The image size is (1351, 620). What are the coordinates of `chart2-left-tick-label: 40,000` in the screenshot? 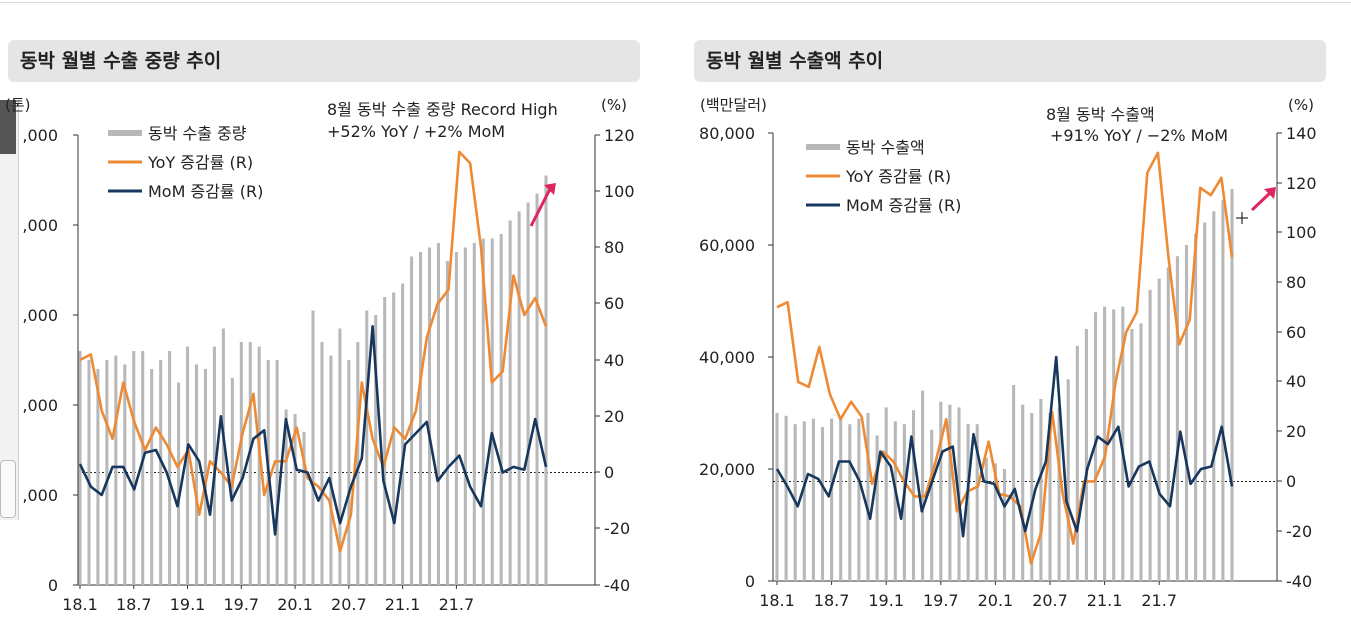 It's located at (727, 357).